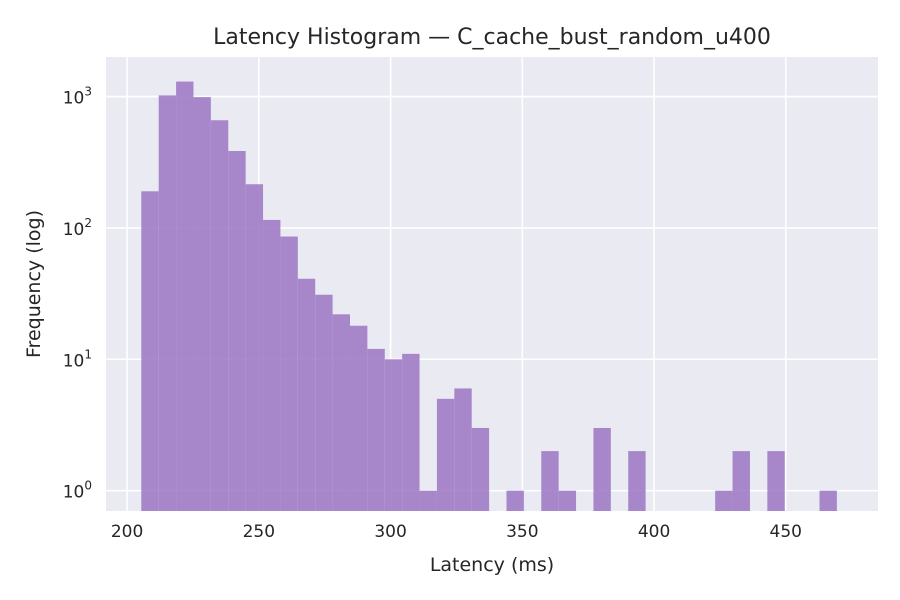  I want to click on y-tick-label: 10², so click(77, 228).